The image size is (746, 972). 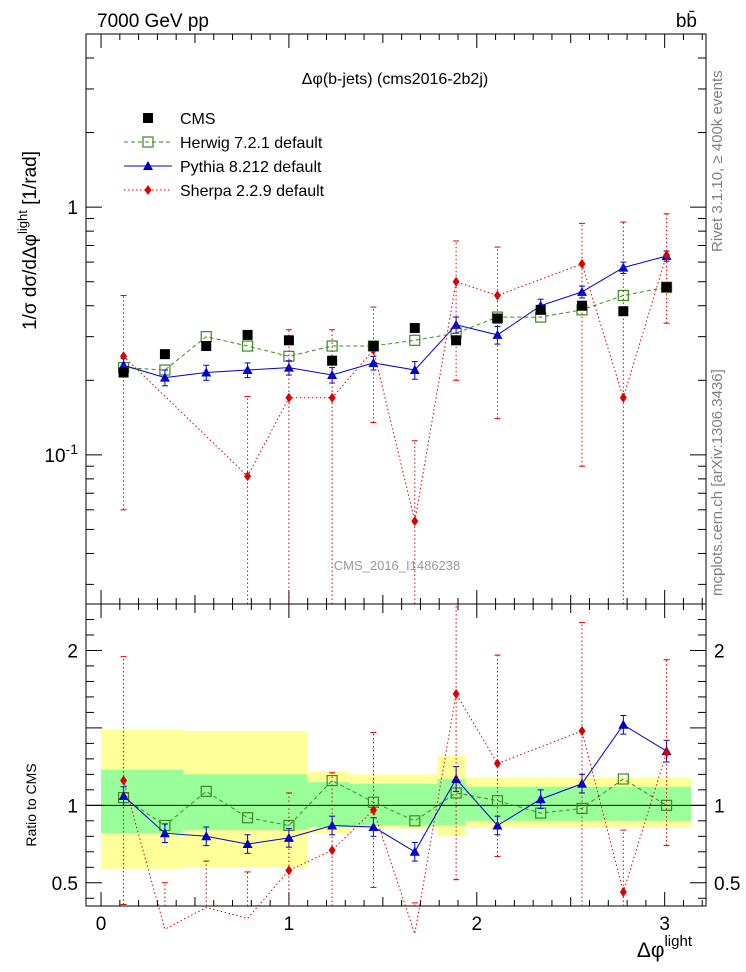 I want to click on mcplots-label: mcplots.cern.ch [arXiv:1306.3436], so click(x=717, y=482).